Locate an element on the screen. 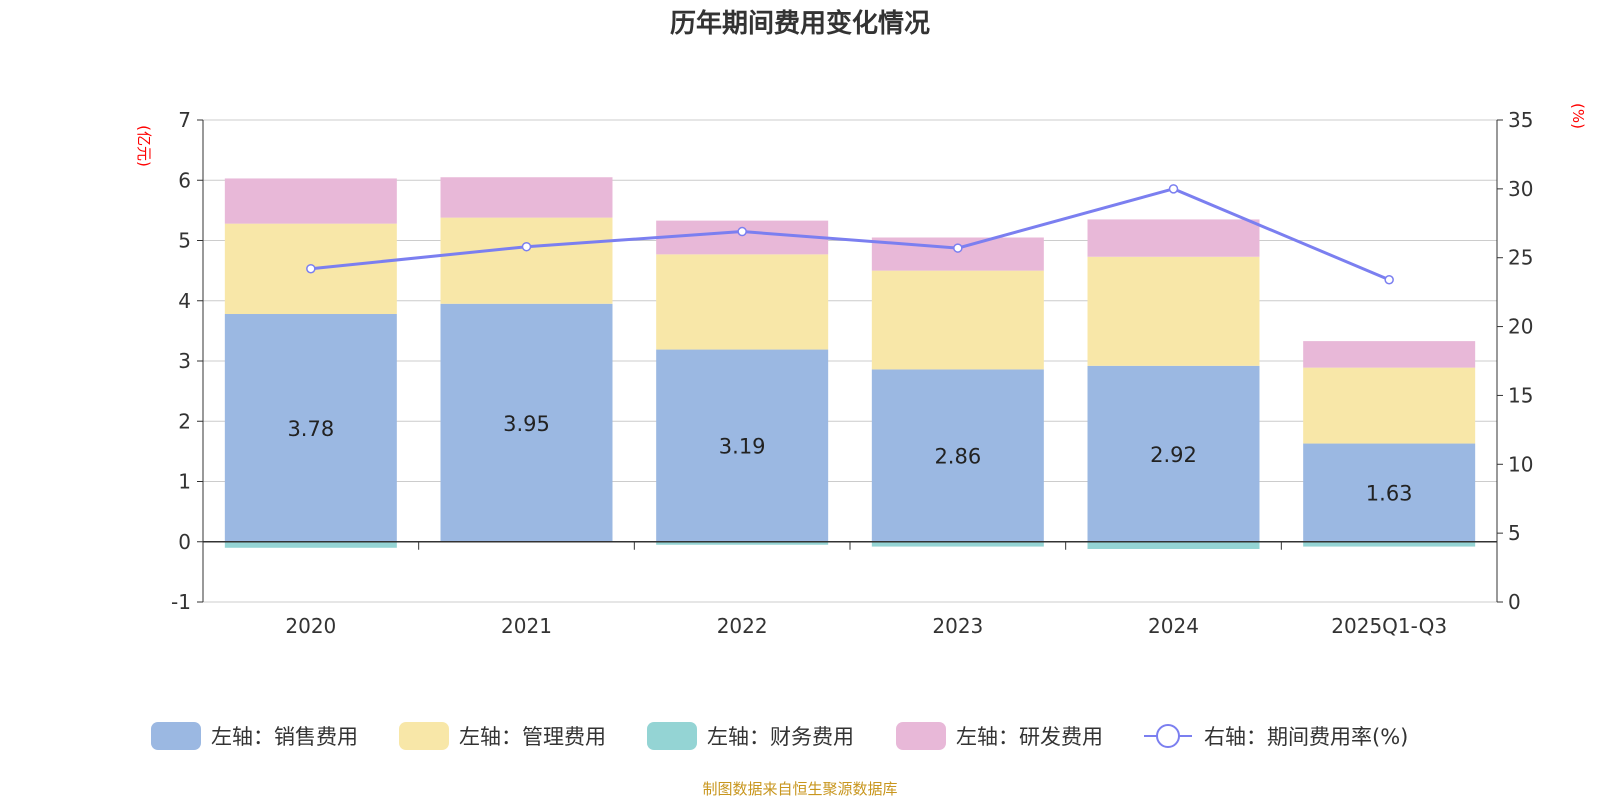 The width and height of the screenshot is (1600, 800). data-label: 3.19 is located at coordinates (742, 447).